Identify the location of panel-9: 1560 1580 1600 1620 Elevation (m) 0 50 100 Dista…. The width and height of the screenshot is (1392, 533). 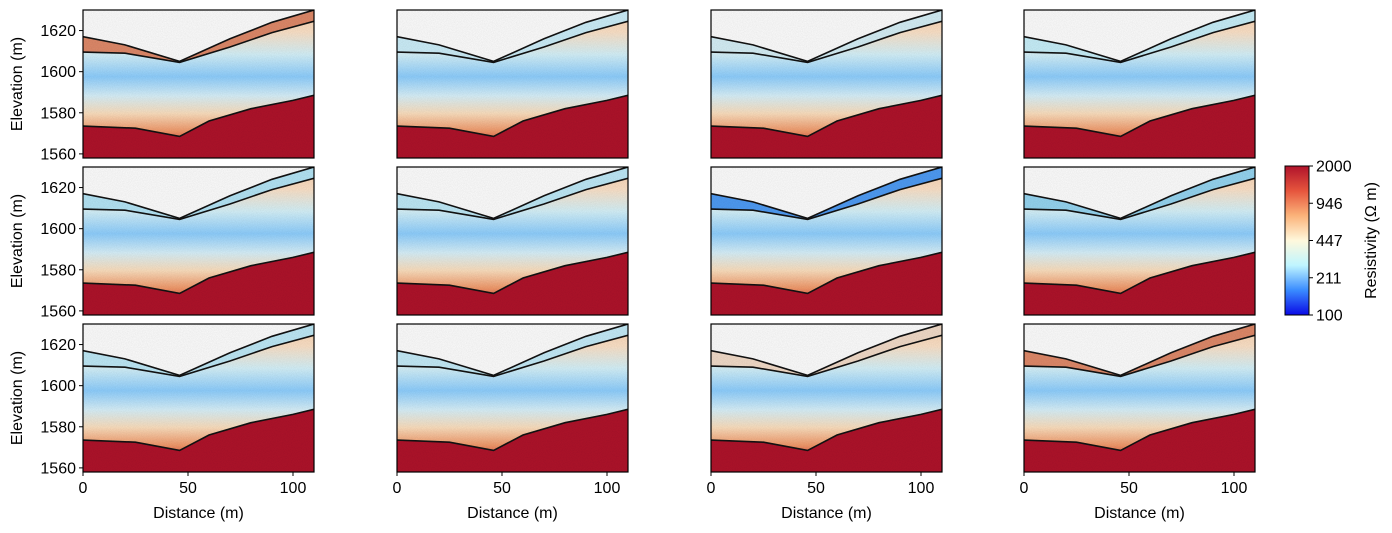
(162, 422).